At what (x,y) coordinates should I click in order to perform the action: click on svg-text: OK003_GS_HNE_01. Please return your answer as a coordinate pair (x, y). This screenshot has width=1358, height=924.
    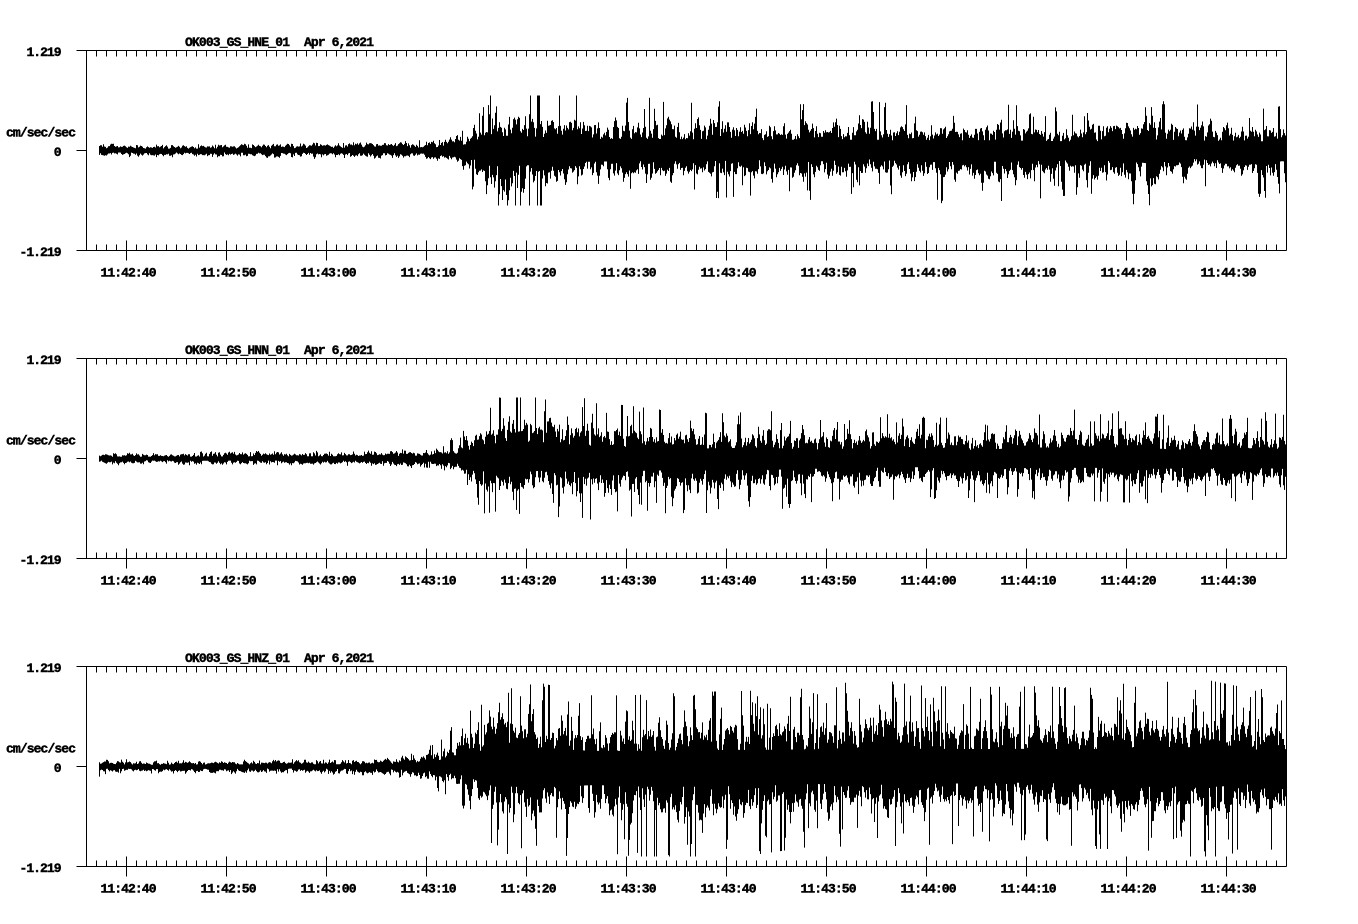
    Looking at the image, I should click on (237, 42).